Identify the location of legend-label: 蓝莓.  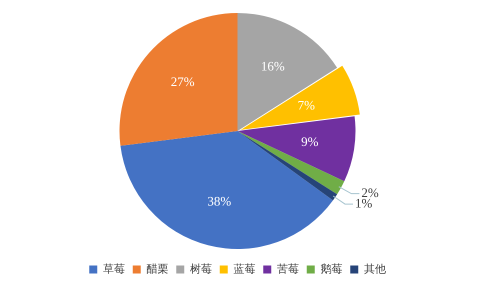
(244, 269).